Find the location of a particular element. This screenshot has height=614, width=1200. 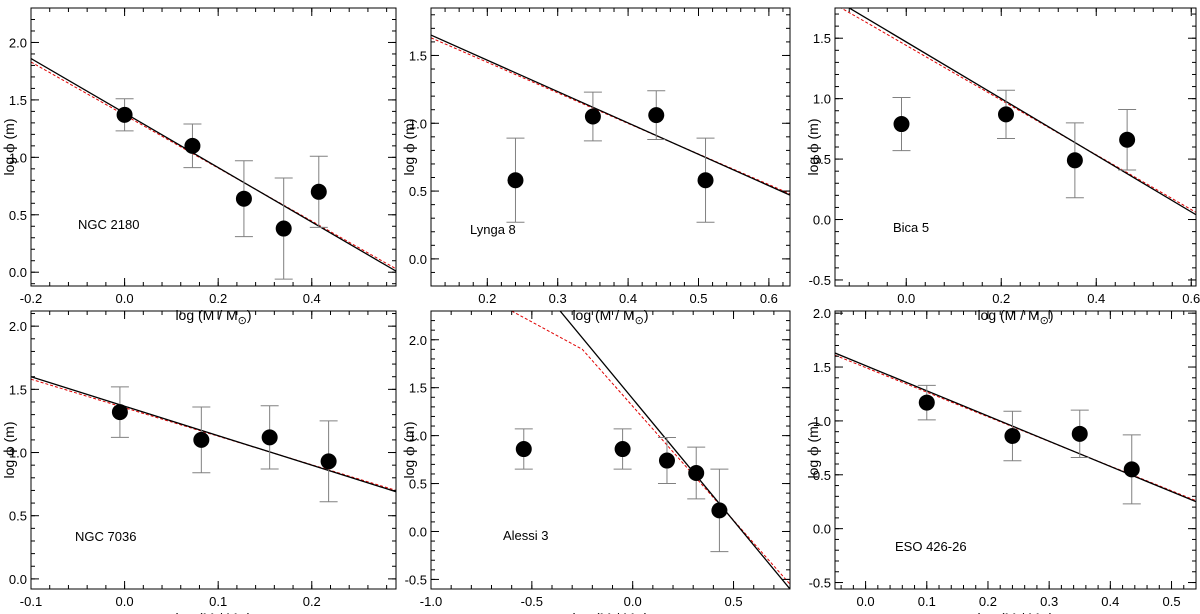

x-tick-label: 0.3 is located at coordinates (1049, 601).